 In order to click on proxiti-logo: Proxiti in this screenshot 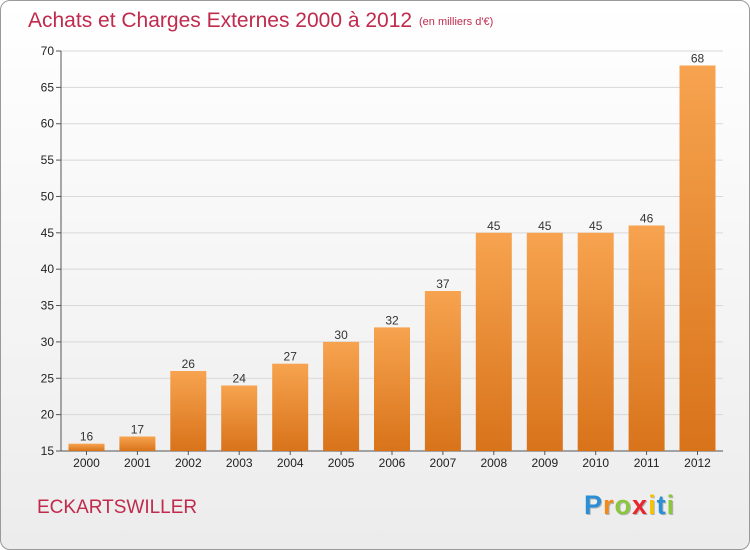, I will do `click(629, 505)`.